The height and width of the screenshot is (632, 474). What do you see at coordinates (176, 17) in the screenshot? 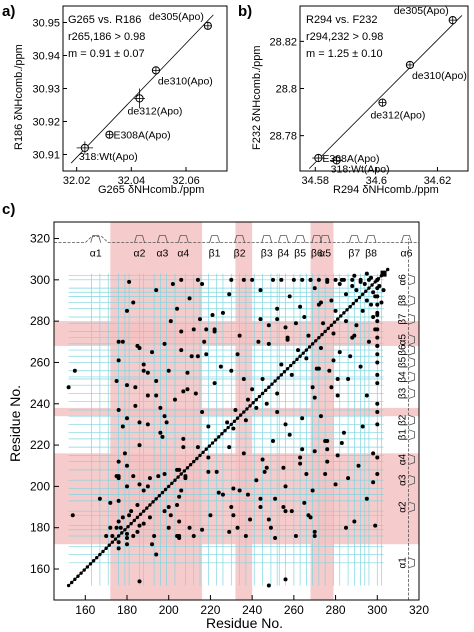
I see `chart-a-point-label: de305(Apo)` at bounding box center [176, 17].